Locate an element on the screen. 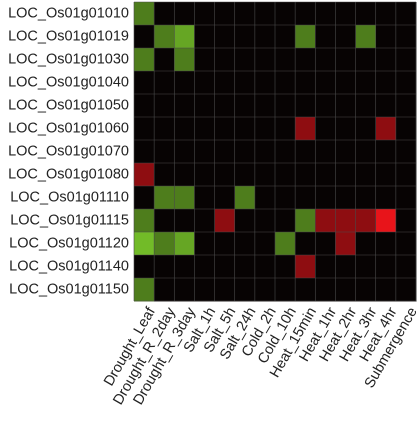 This screenshot has height=444, width=420. heatmap-cell-r0-c5 is located at coordinates (245, 14).